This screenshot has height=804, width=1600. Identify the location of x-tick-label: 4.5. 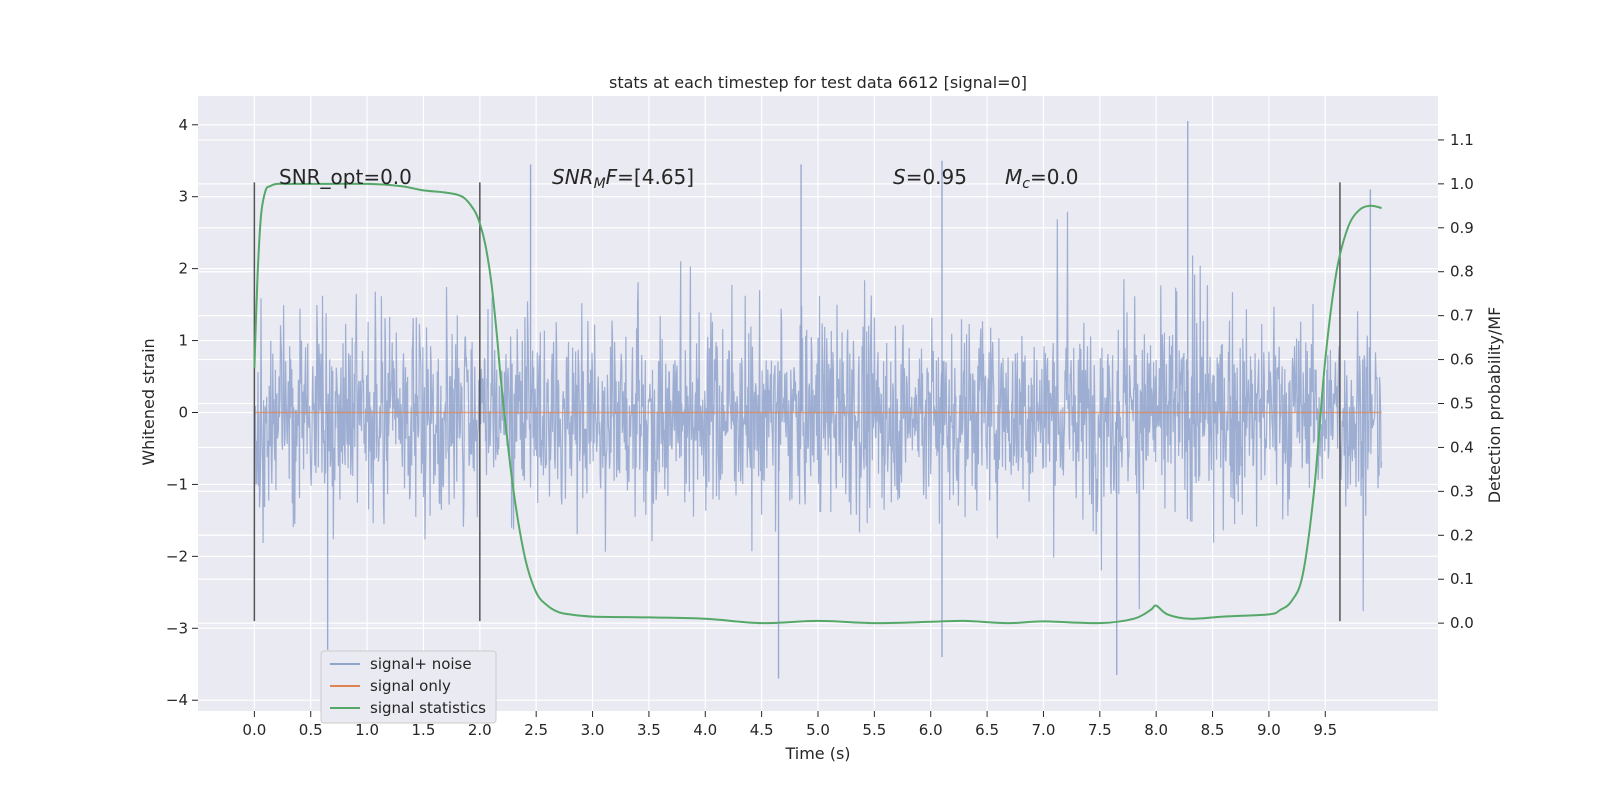
(762, 730).